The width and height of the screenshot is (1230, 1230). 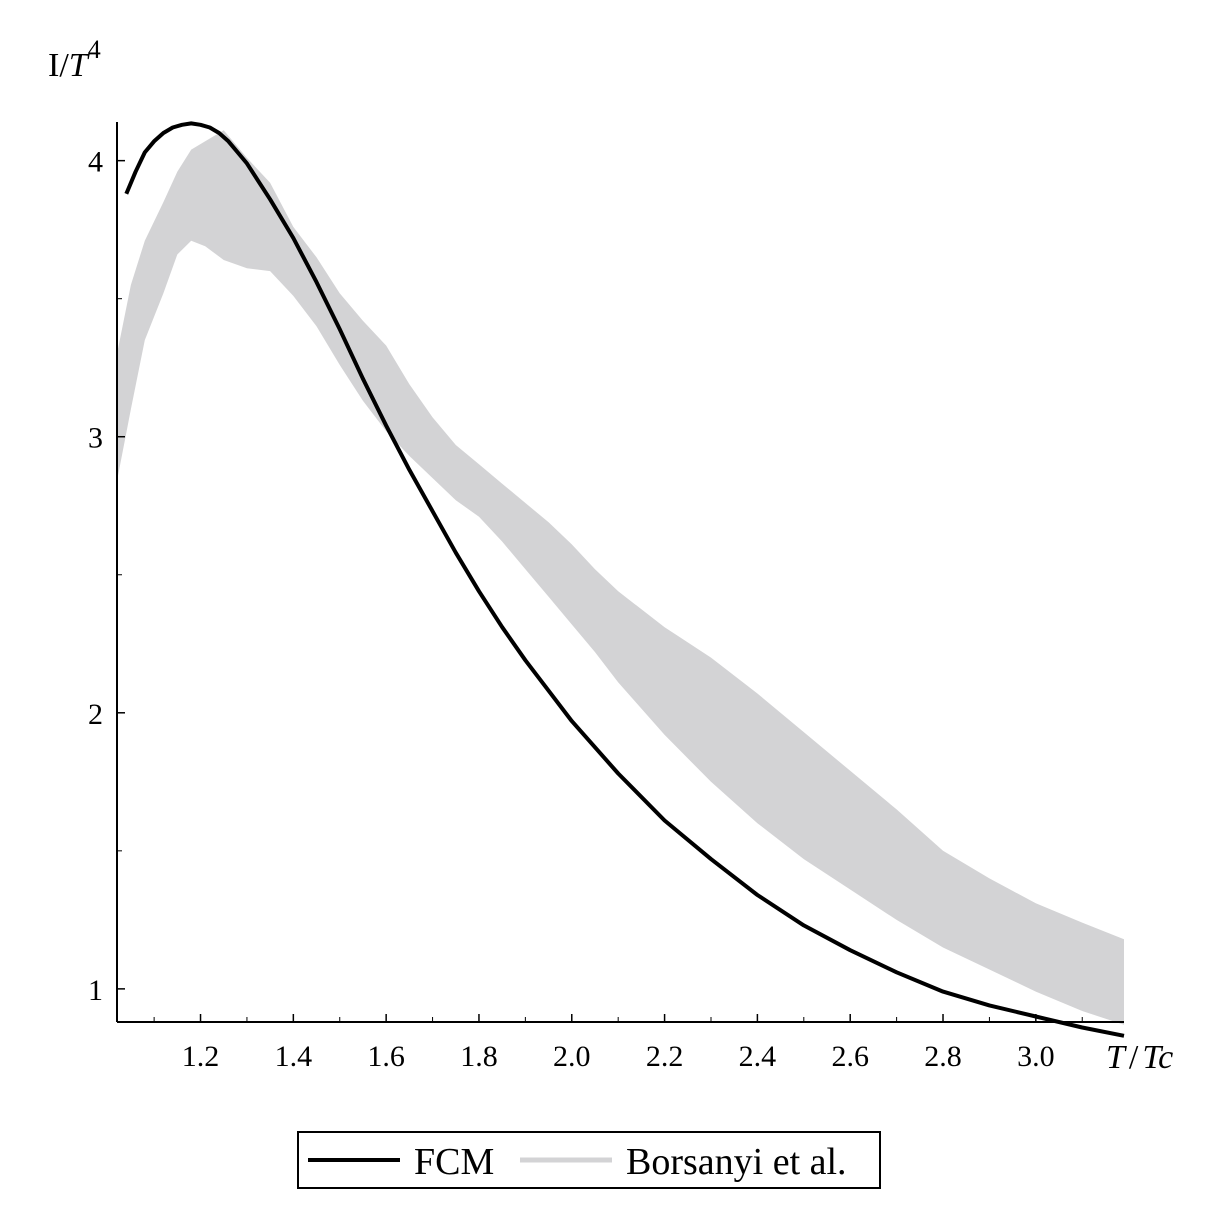 I want to click on x-tick-label: 2.6, so click(x=850, y=1056).